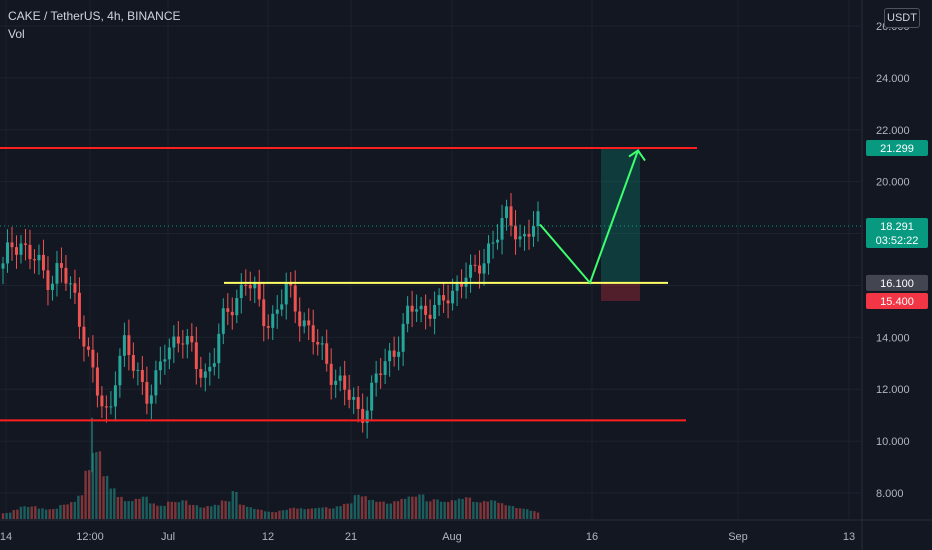 The width and height of the screenshot is (932, 550). What do you see at coordinates (452, 537) in the screenshot?
I see `time-tick-label: Aug` at bounding box center [452, 537].